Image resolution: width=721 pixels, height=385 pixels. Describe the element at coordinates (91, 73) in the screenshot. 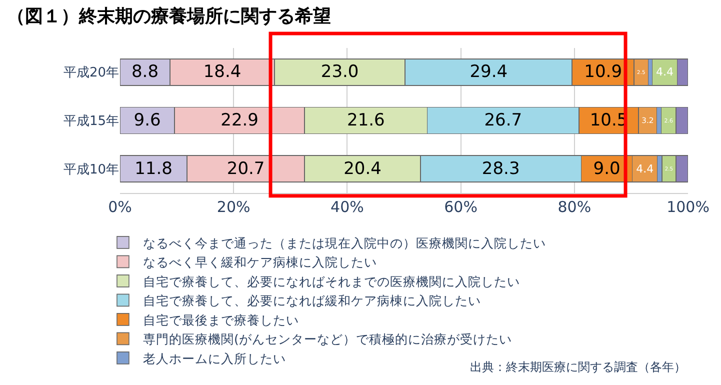

I see `y-tick-label: 平成20年` at that location.